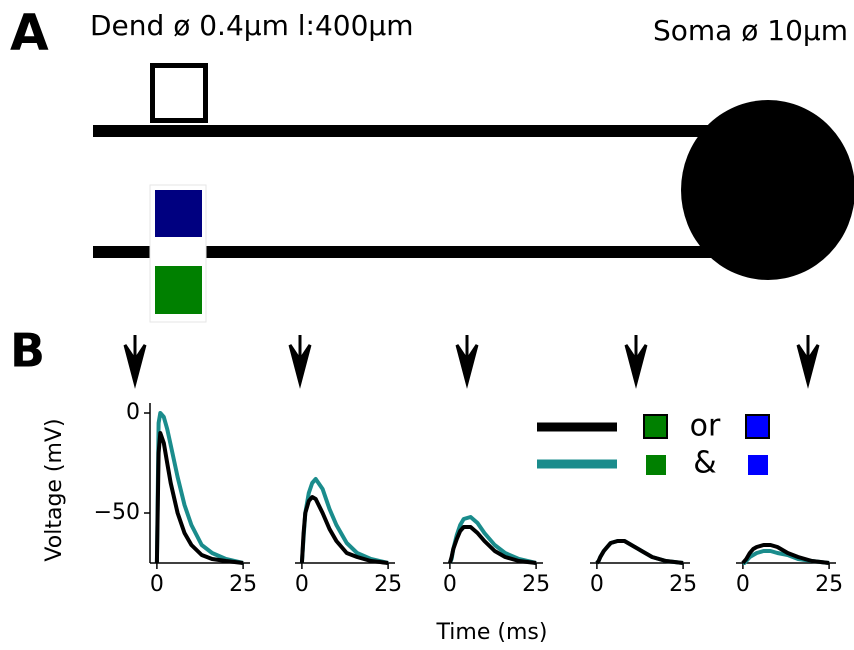  I want to click on soma-label: Soma ø 10µm, so click(750, 30).